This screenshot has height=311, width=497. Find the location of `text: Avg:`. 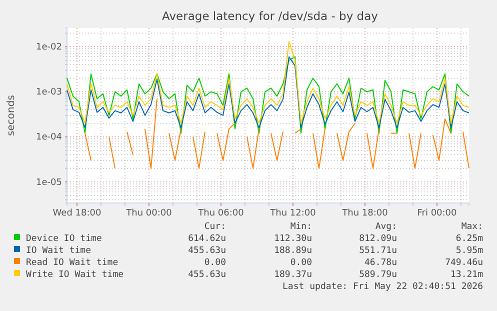

text: Avg: is located at coordinates (386, 227).